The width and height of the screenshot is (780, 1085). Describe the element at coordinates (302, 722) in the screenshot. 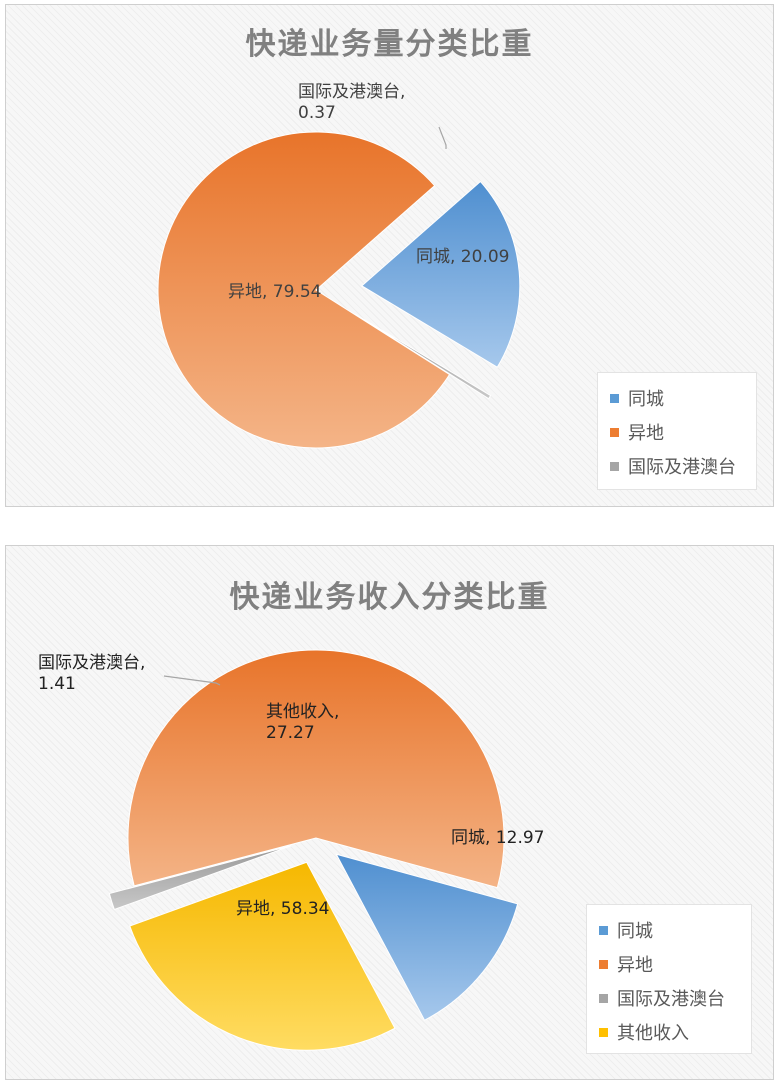

I see `data-label: 其他收入, 27.27` at that location.